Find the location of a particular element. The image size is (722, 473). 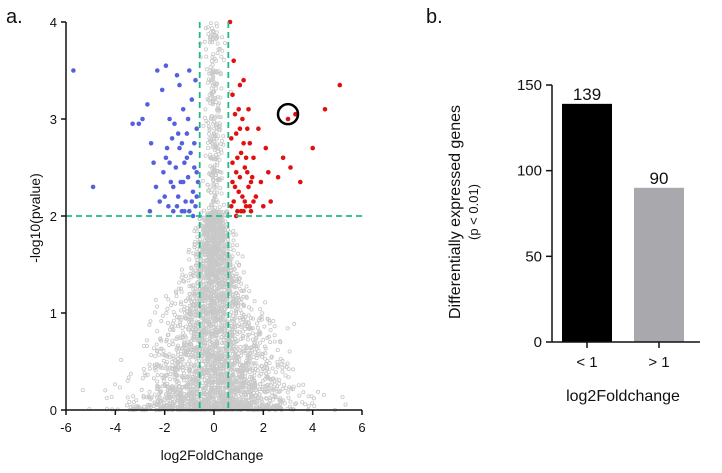

bar-value-label: 90 is located at coordinates (659, 178).